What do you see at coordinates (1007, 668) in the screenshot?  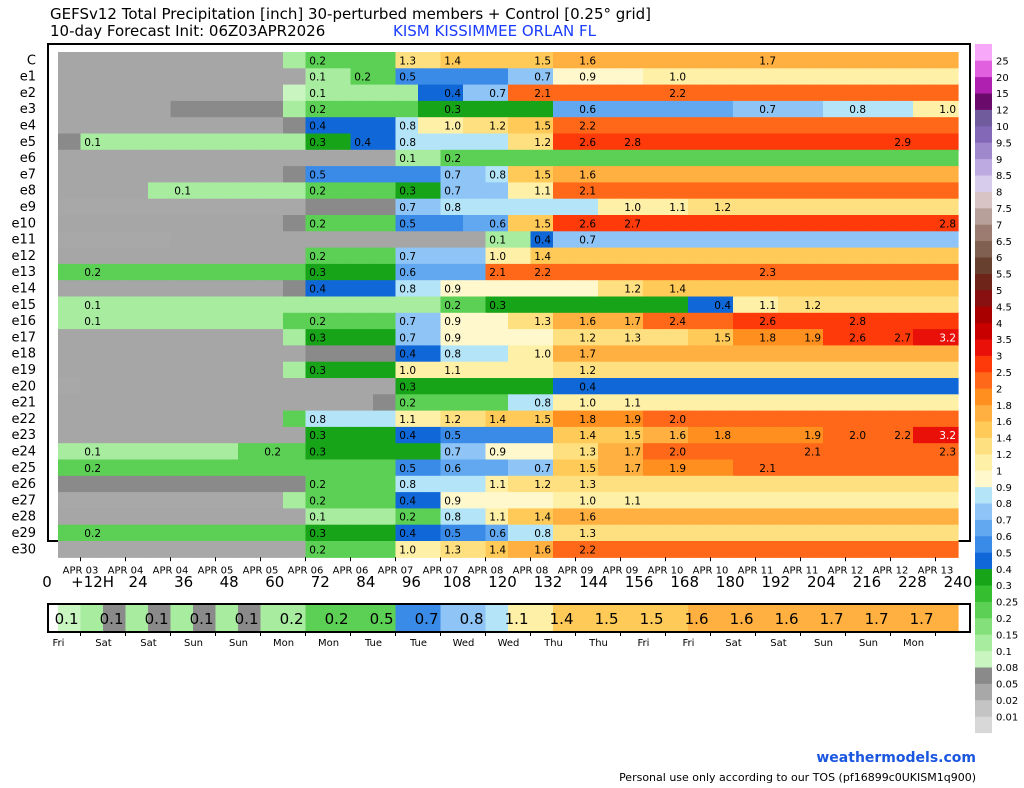 I see `colorbar-label: 0.08` at bounding box center [1007, 668].